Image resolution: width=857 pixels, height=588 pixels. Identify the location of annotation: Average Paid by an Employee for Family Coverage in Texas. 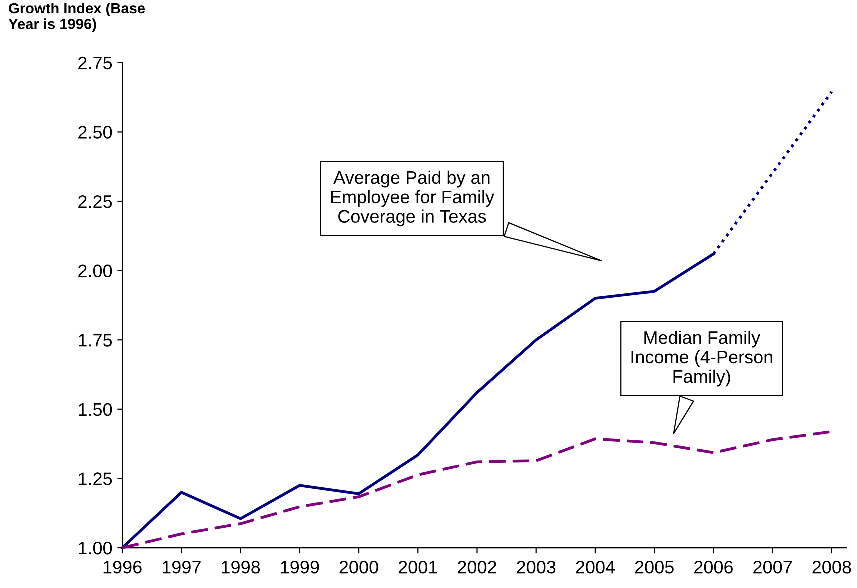
(412, 198).